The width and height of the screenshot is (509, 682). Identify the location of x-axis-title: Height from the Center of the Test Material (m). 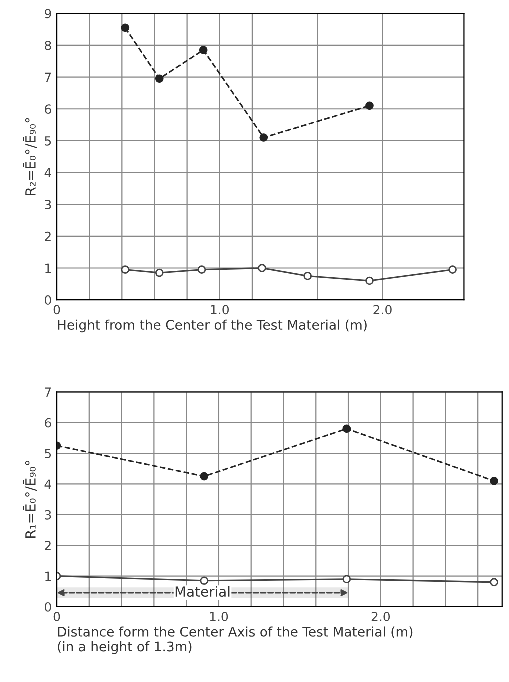
(212, 326).